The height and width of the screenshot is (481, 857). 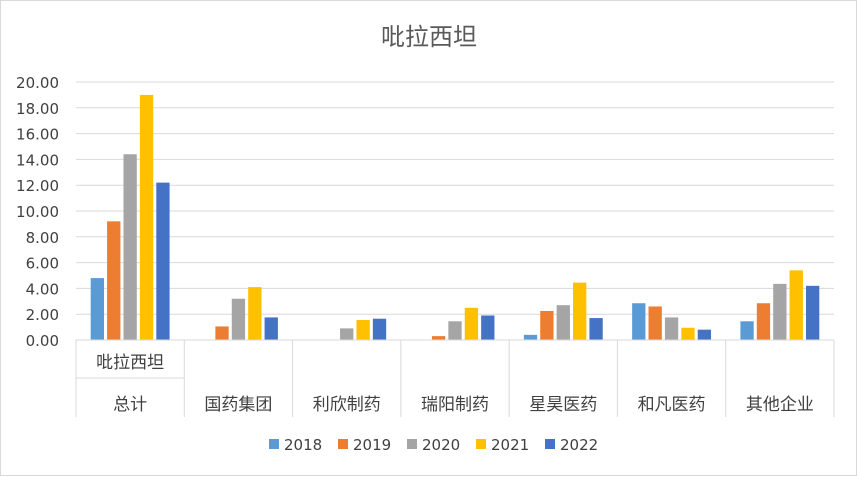 I want to click on legend-label-2020: 2020, so click(x=441, y=445).